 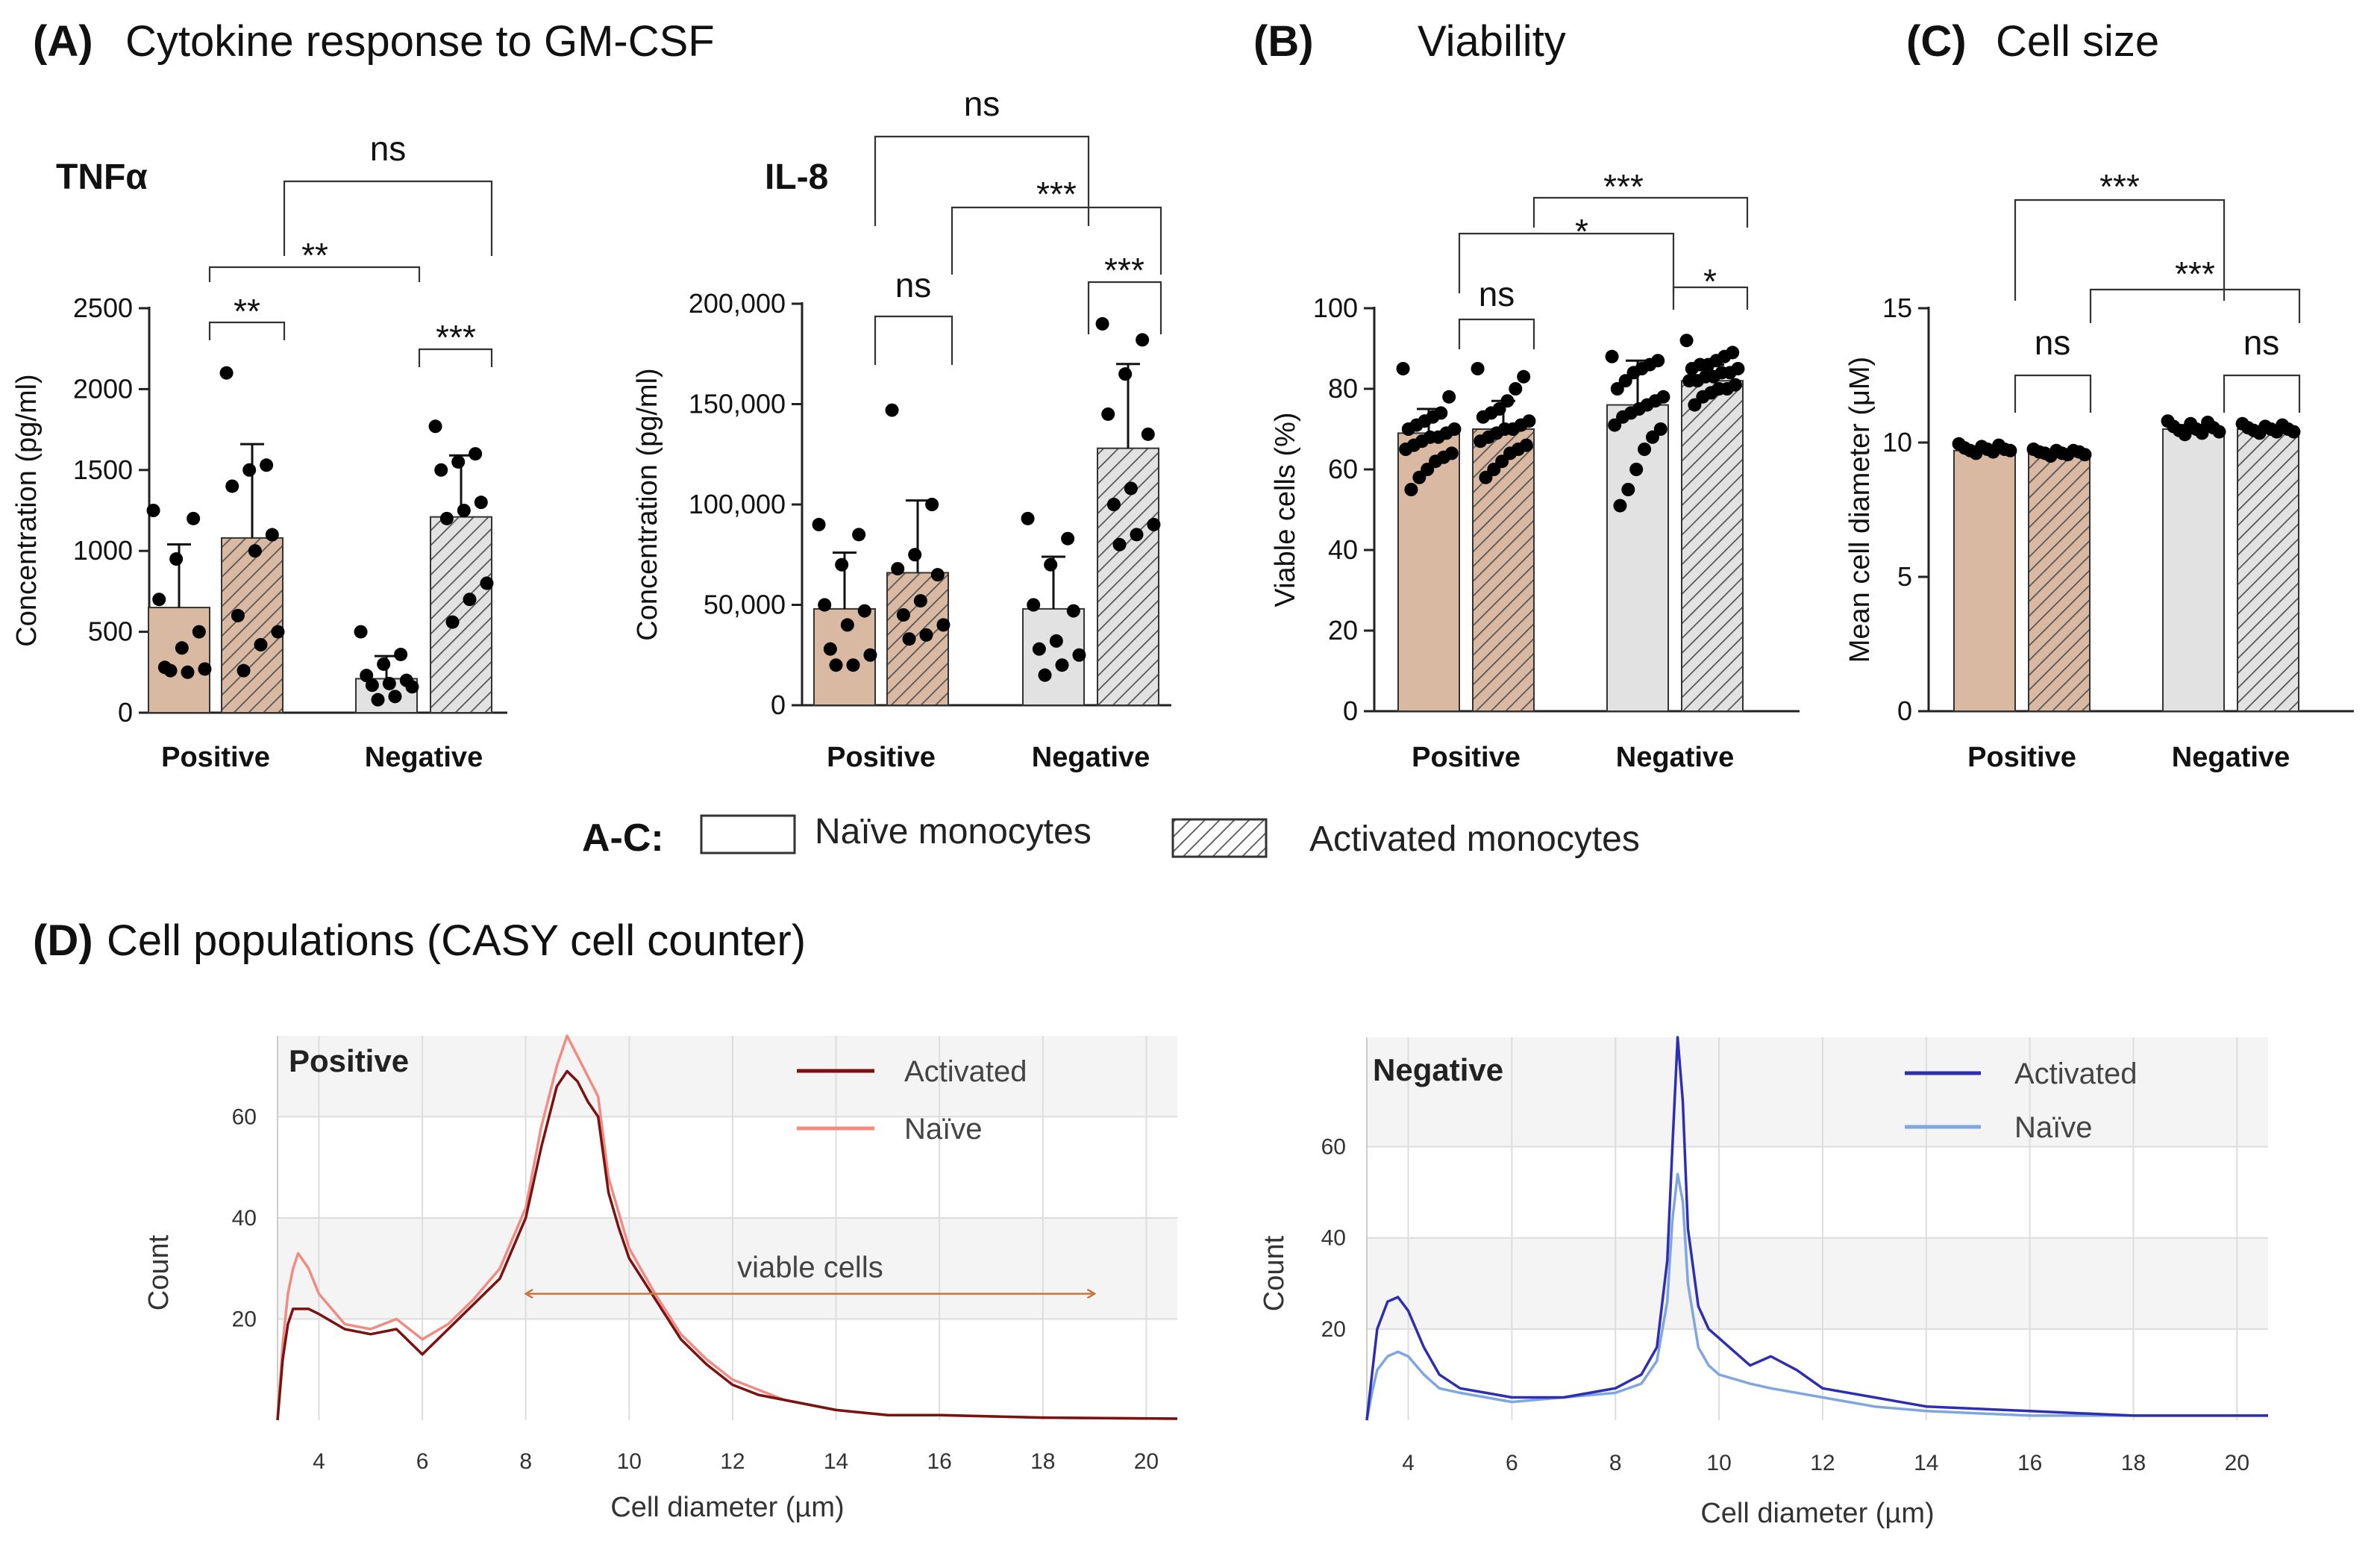 What do you see at coordinates (63, 41) in the screenshot?
I see `panel-a-letter: (A)` at bounding box center [63, 41].